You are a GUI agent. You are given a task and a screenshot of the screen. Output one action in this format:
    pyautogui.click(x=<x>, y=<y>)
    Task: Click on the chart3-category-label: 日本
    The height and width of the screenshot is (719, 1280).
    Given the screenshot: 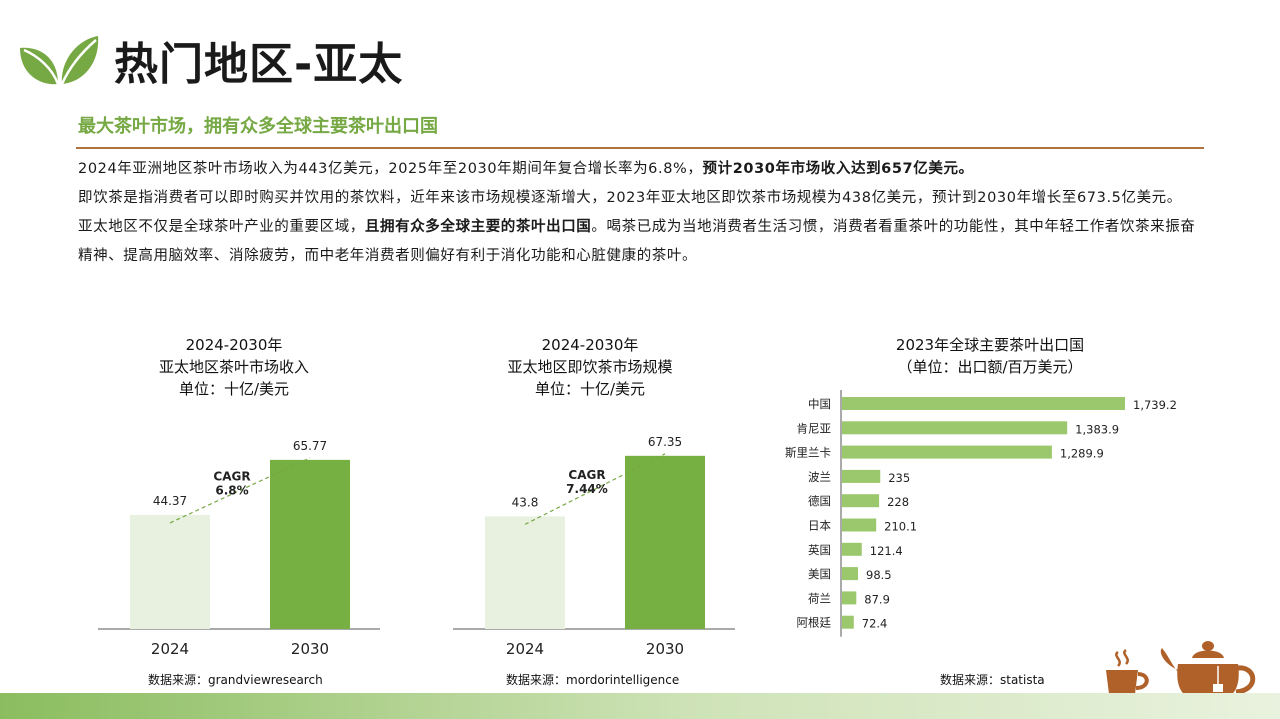 What is the action you would take?
    pyautogui.click(x=819, y=526)
    